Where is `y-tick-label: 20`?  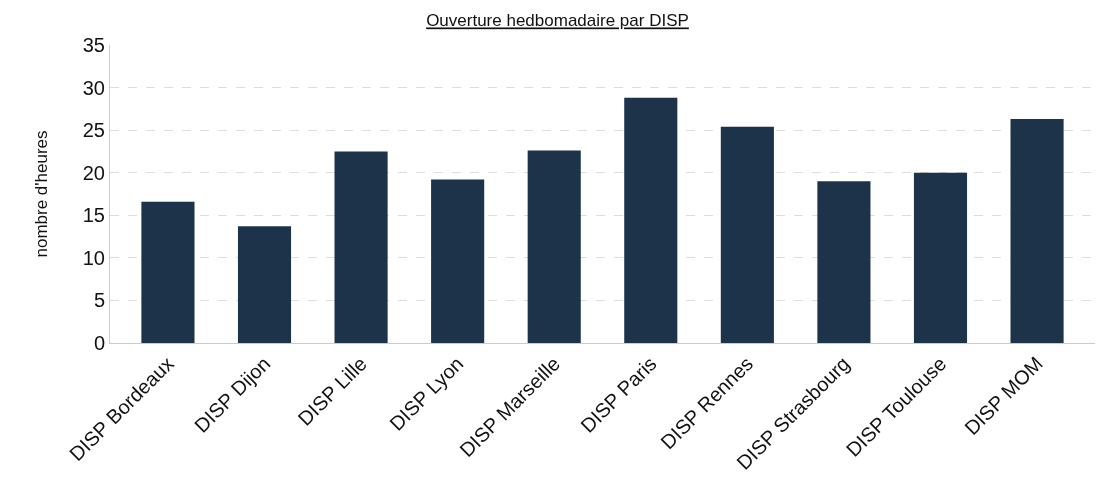 y-tick-label: 20 is located at coordinates (93, 172).